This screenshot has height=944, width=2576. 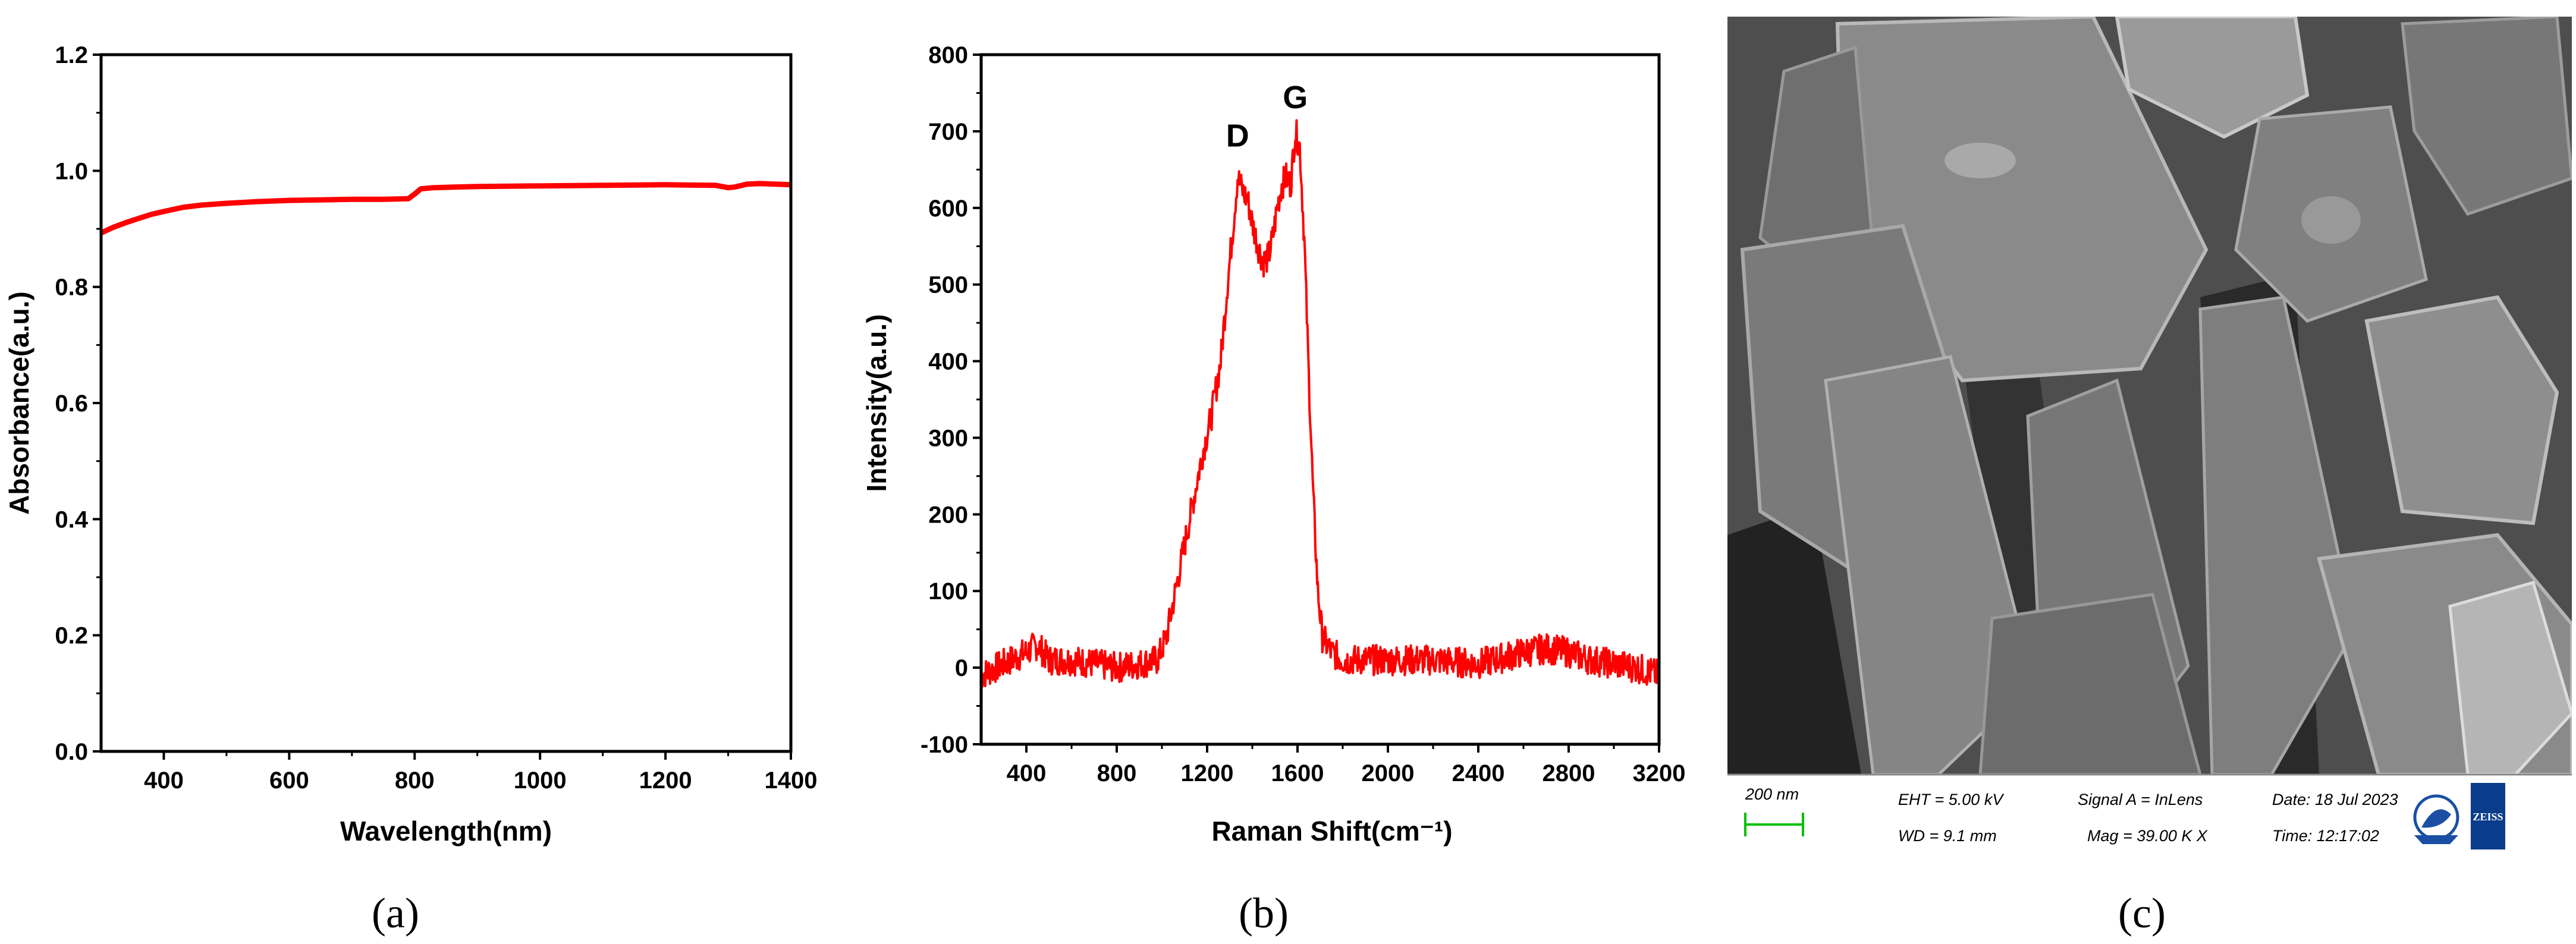 What do you see at coordinates (1295, 97) in the screenshot?
I see `peak-label: G` at bounding box center [1295, 97].